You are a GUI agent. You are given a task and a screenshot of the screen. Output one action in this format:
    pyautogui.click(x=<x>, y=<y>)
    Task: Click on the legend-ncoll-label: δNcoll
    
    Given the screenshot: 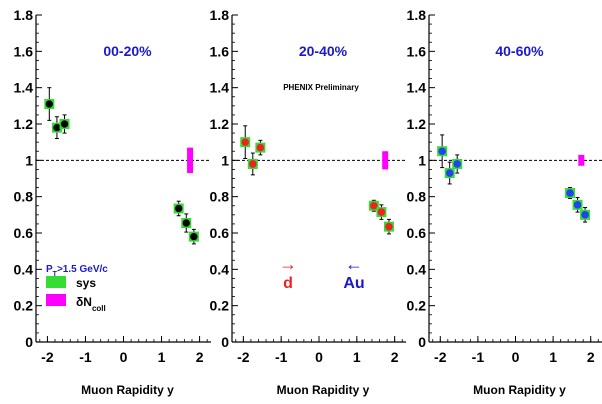 What is the action you would take?
    pyautogui.click(x=91, y=304)
    